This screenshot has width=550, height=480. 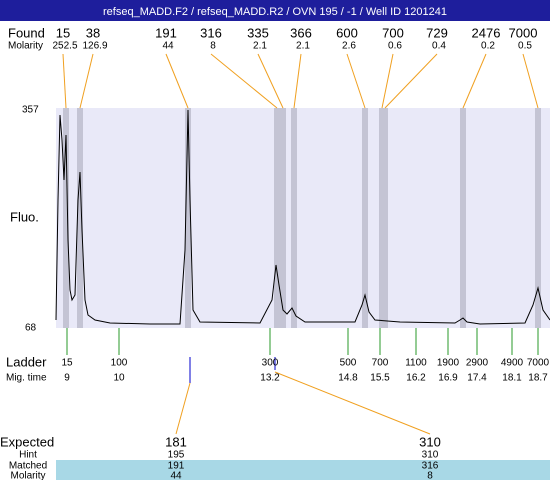 What do you see at coordinates (525, 46) in the screenshot?
I see `found-molarity: 0.5` at bounding box center [525, 46].